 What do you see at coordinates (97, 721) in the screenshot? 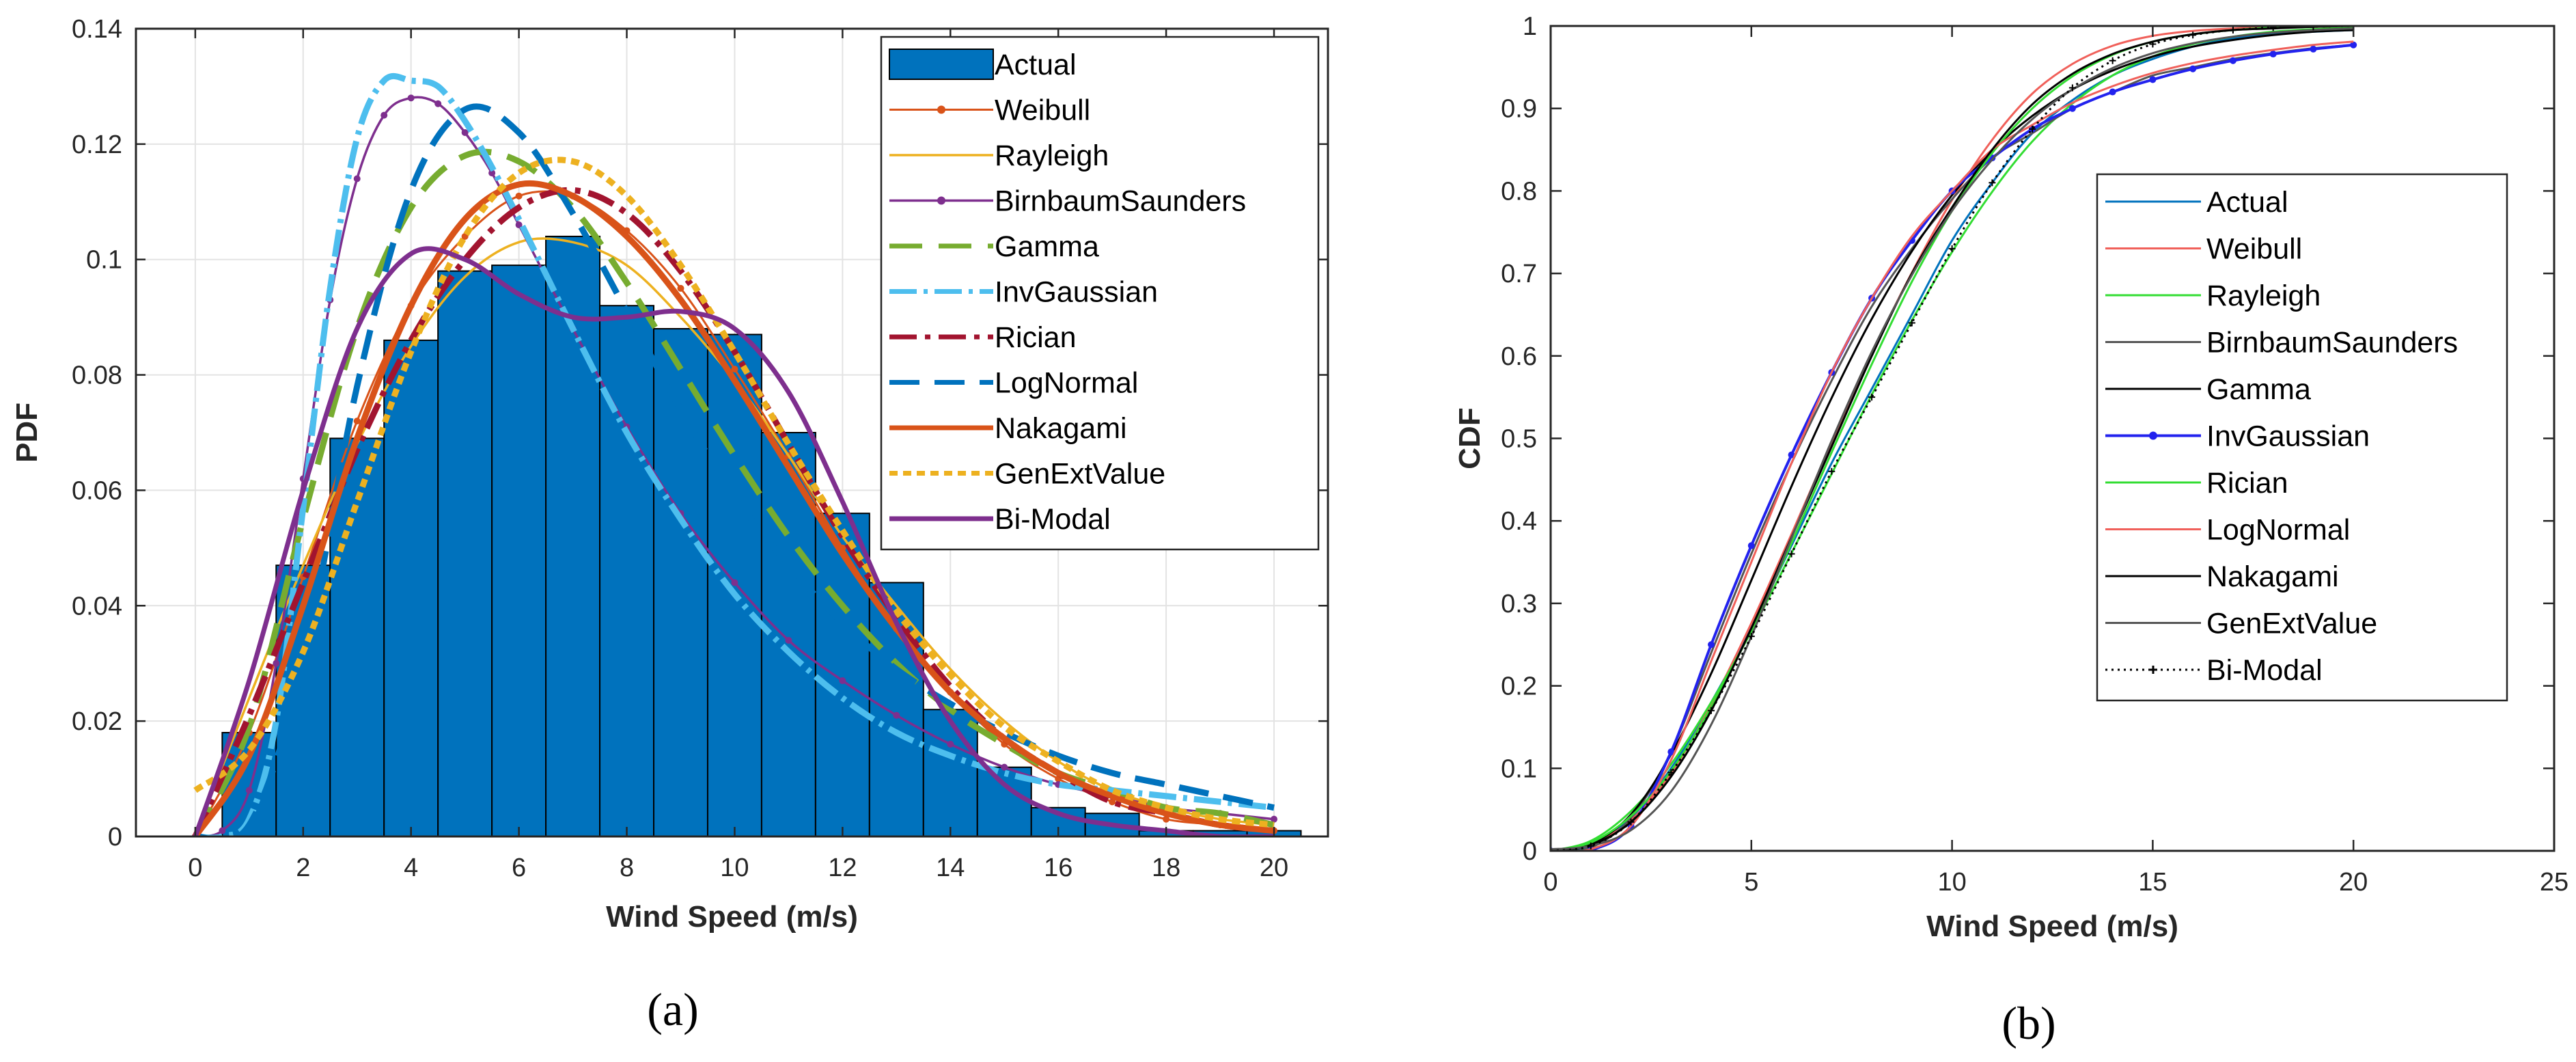
I see `y-tick-label: 0.02` at bounding box center [97, 721].